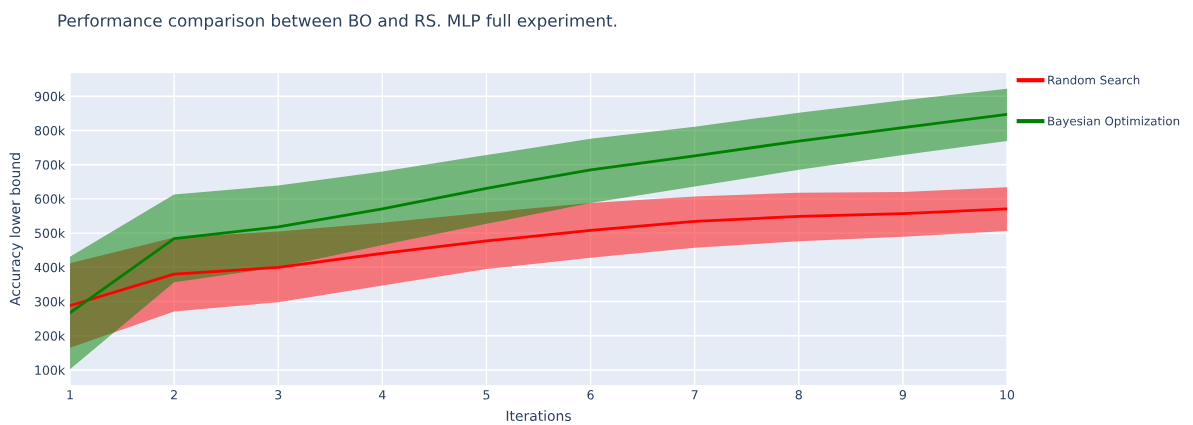 The height and width of the screenshot is (425, 1193). I want to click on x-tick-label: 4, so click(382, 395).